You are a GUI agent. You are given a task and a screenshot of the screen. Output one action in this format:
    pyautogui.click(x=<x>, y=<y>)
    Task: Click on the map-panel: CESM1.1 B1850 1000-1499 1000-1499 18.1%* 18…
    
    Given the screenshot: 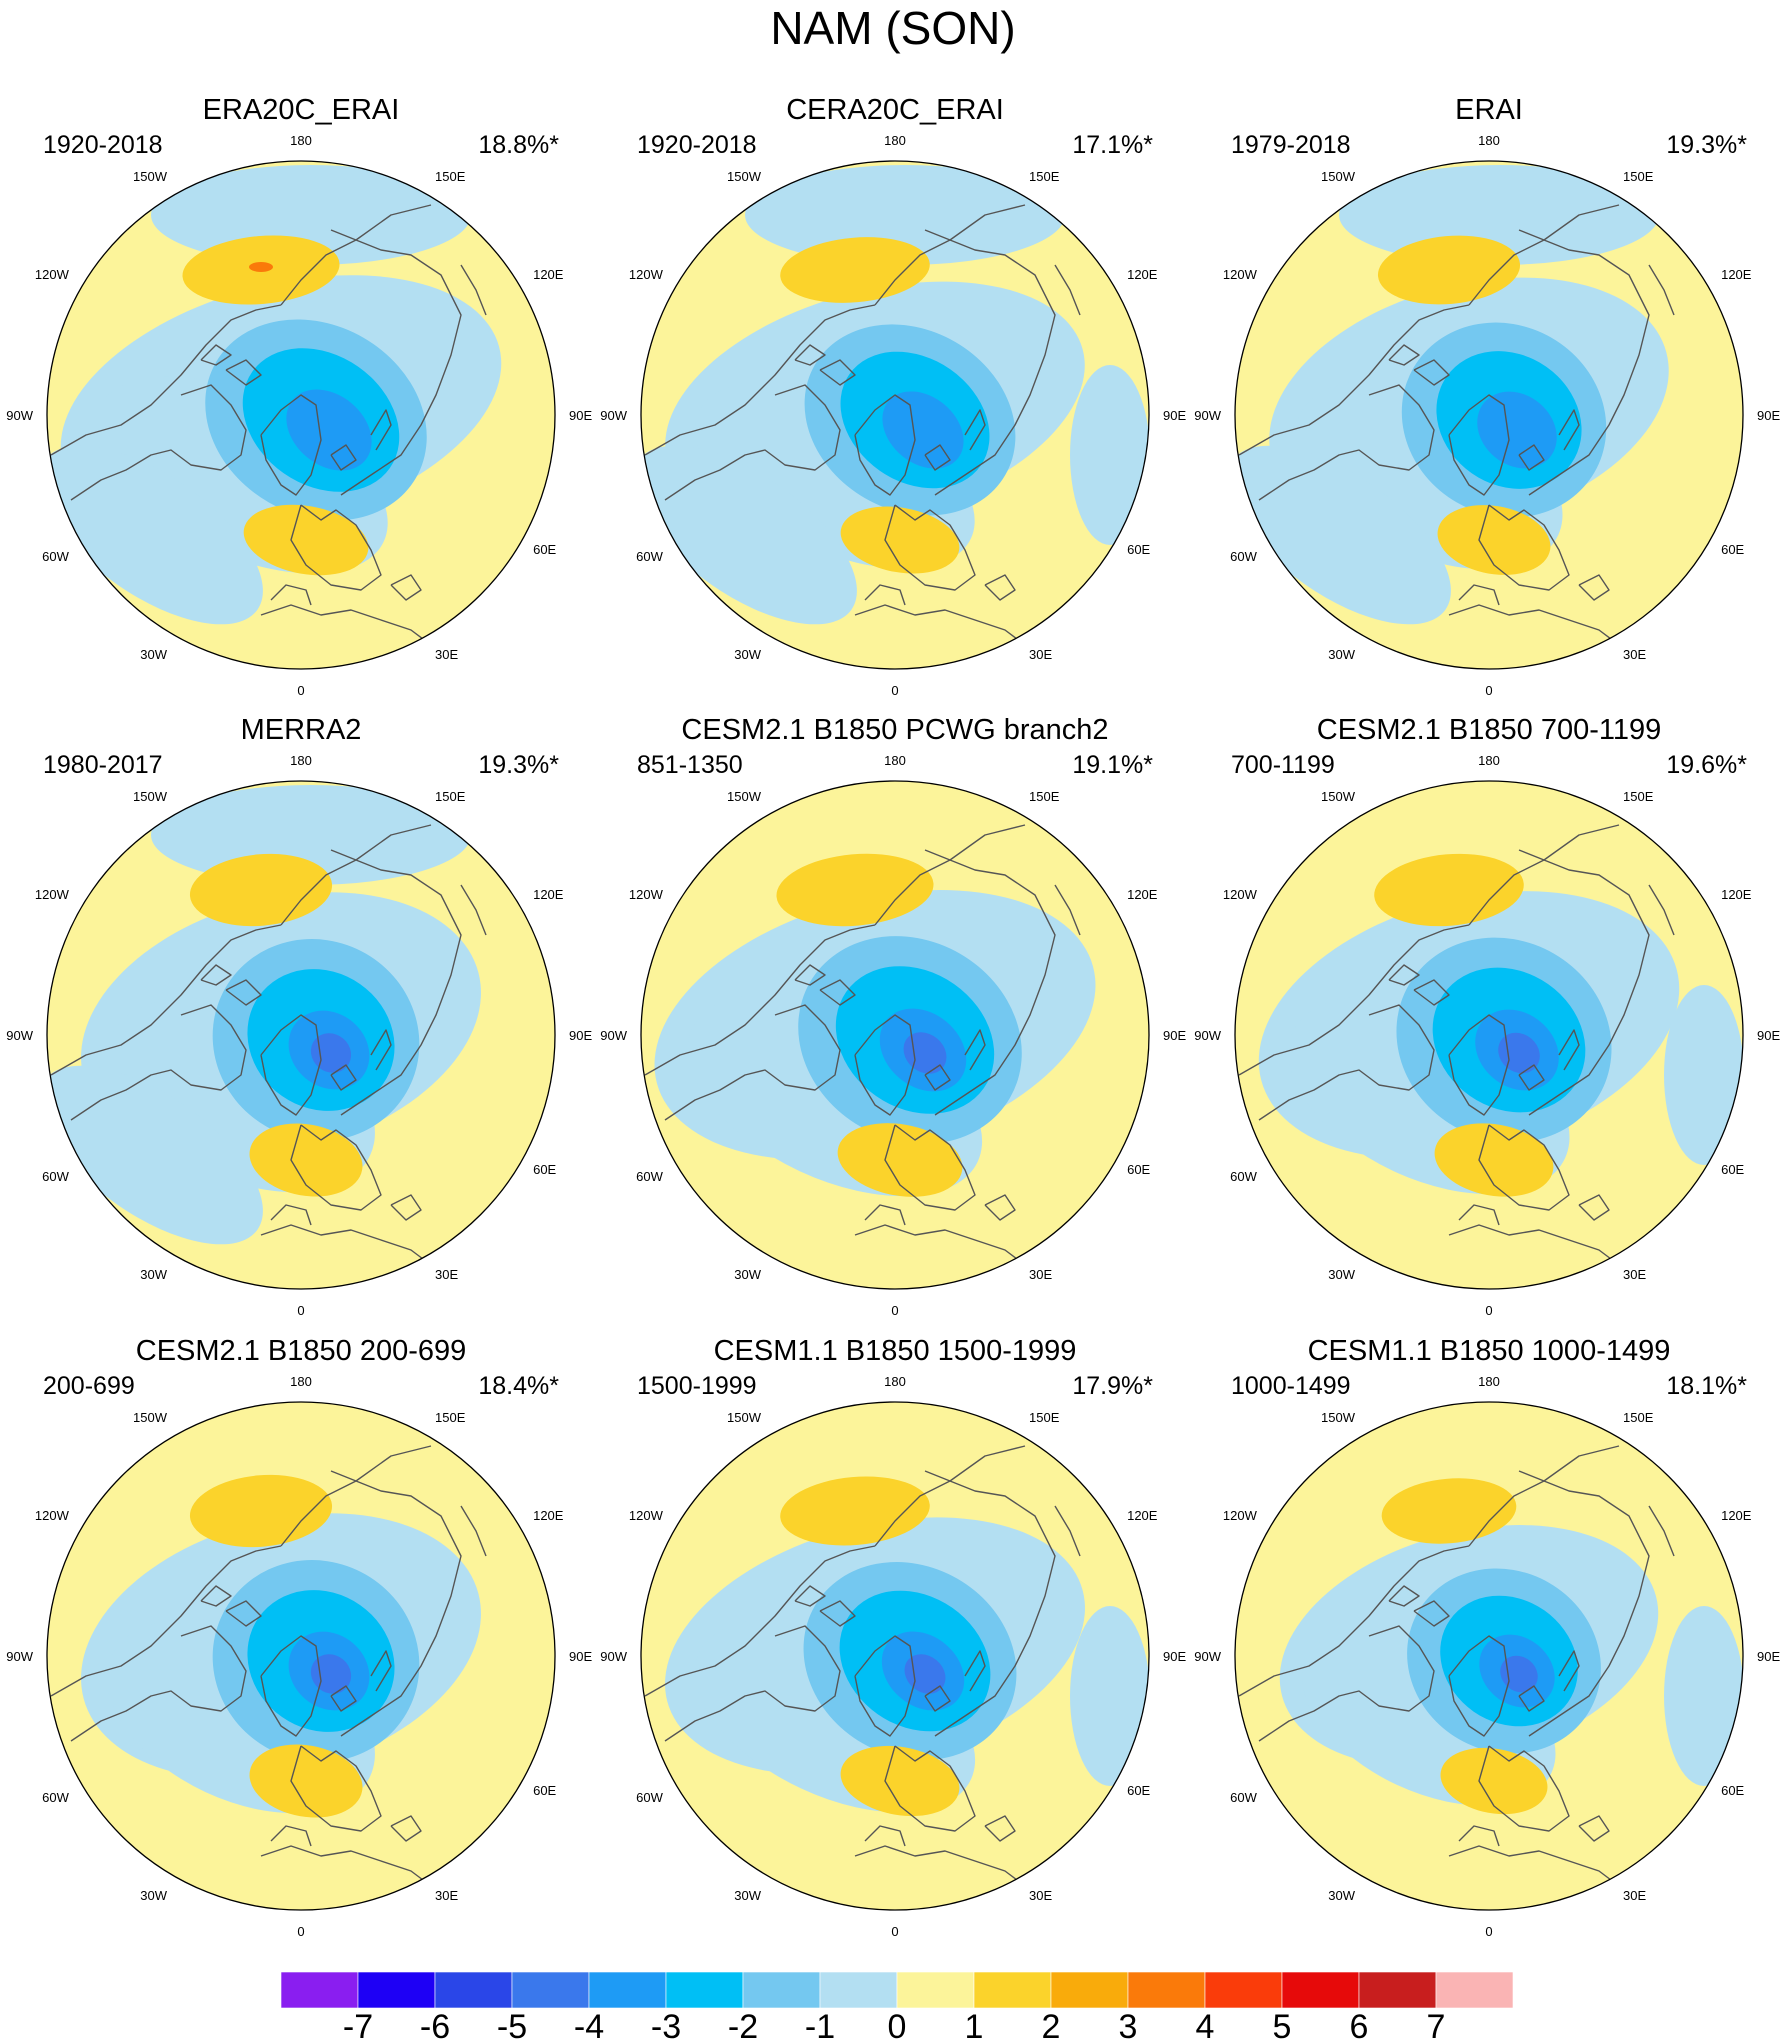 What is the action you would take?
    pyautogui.click(x=1487, y=1637)
    